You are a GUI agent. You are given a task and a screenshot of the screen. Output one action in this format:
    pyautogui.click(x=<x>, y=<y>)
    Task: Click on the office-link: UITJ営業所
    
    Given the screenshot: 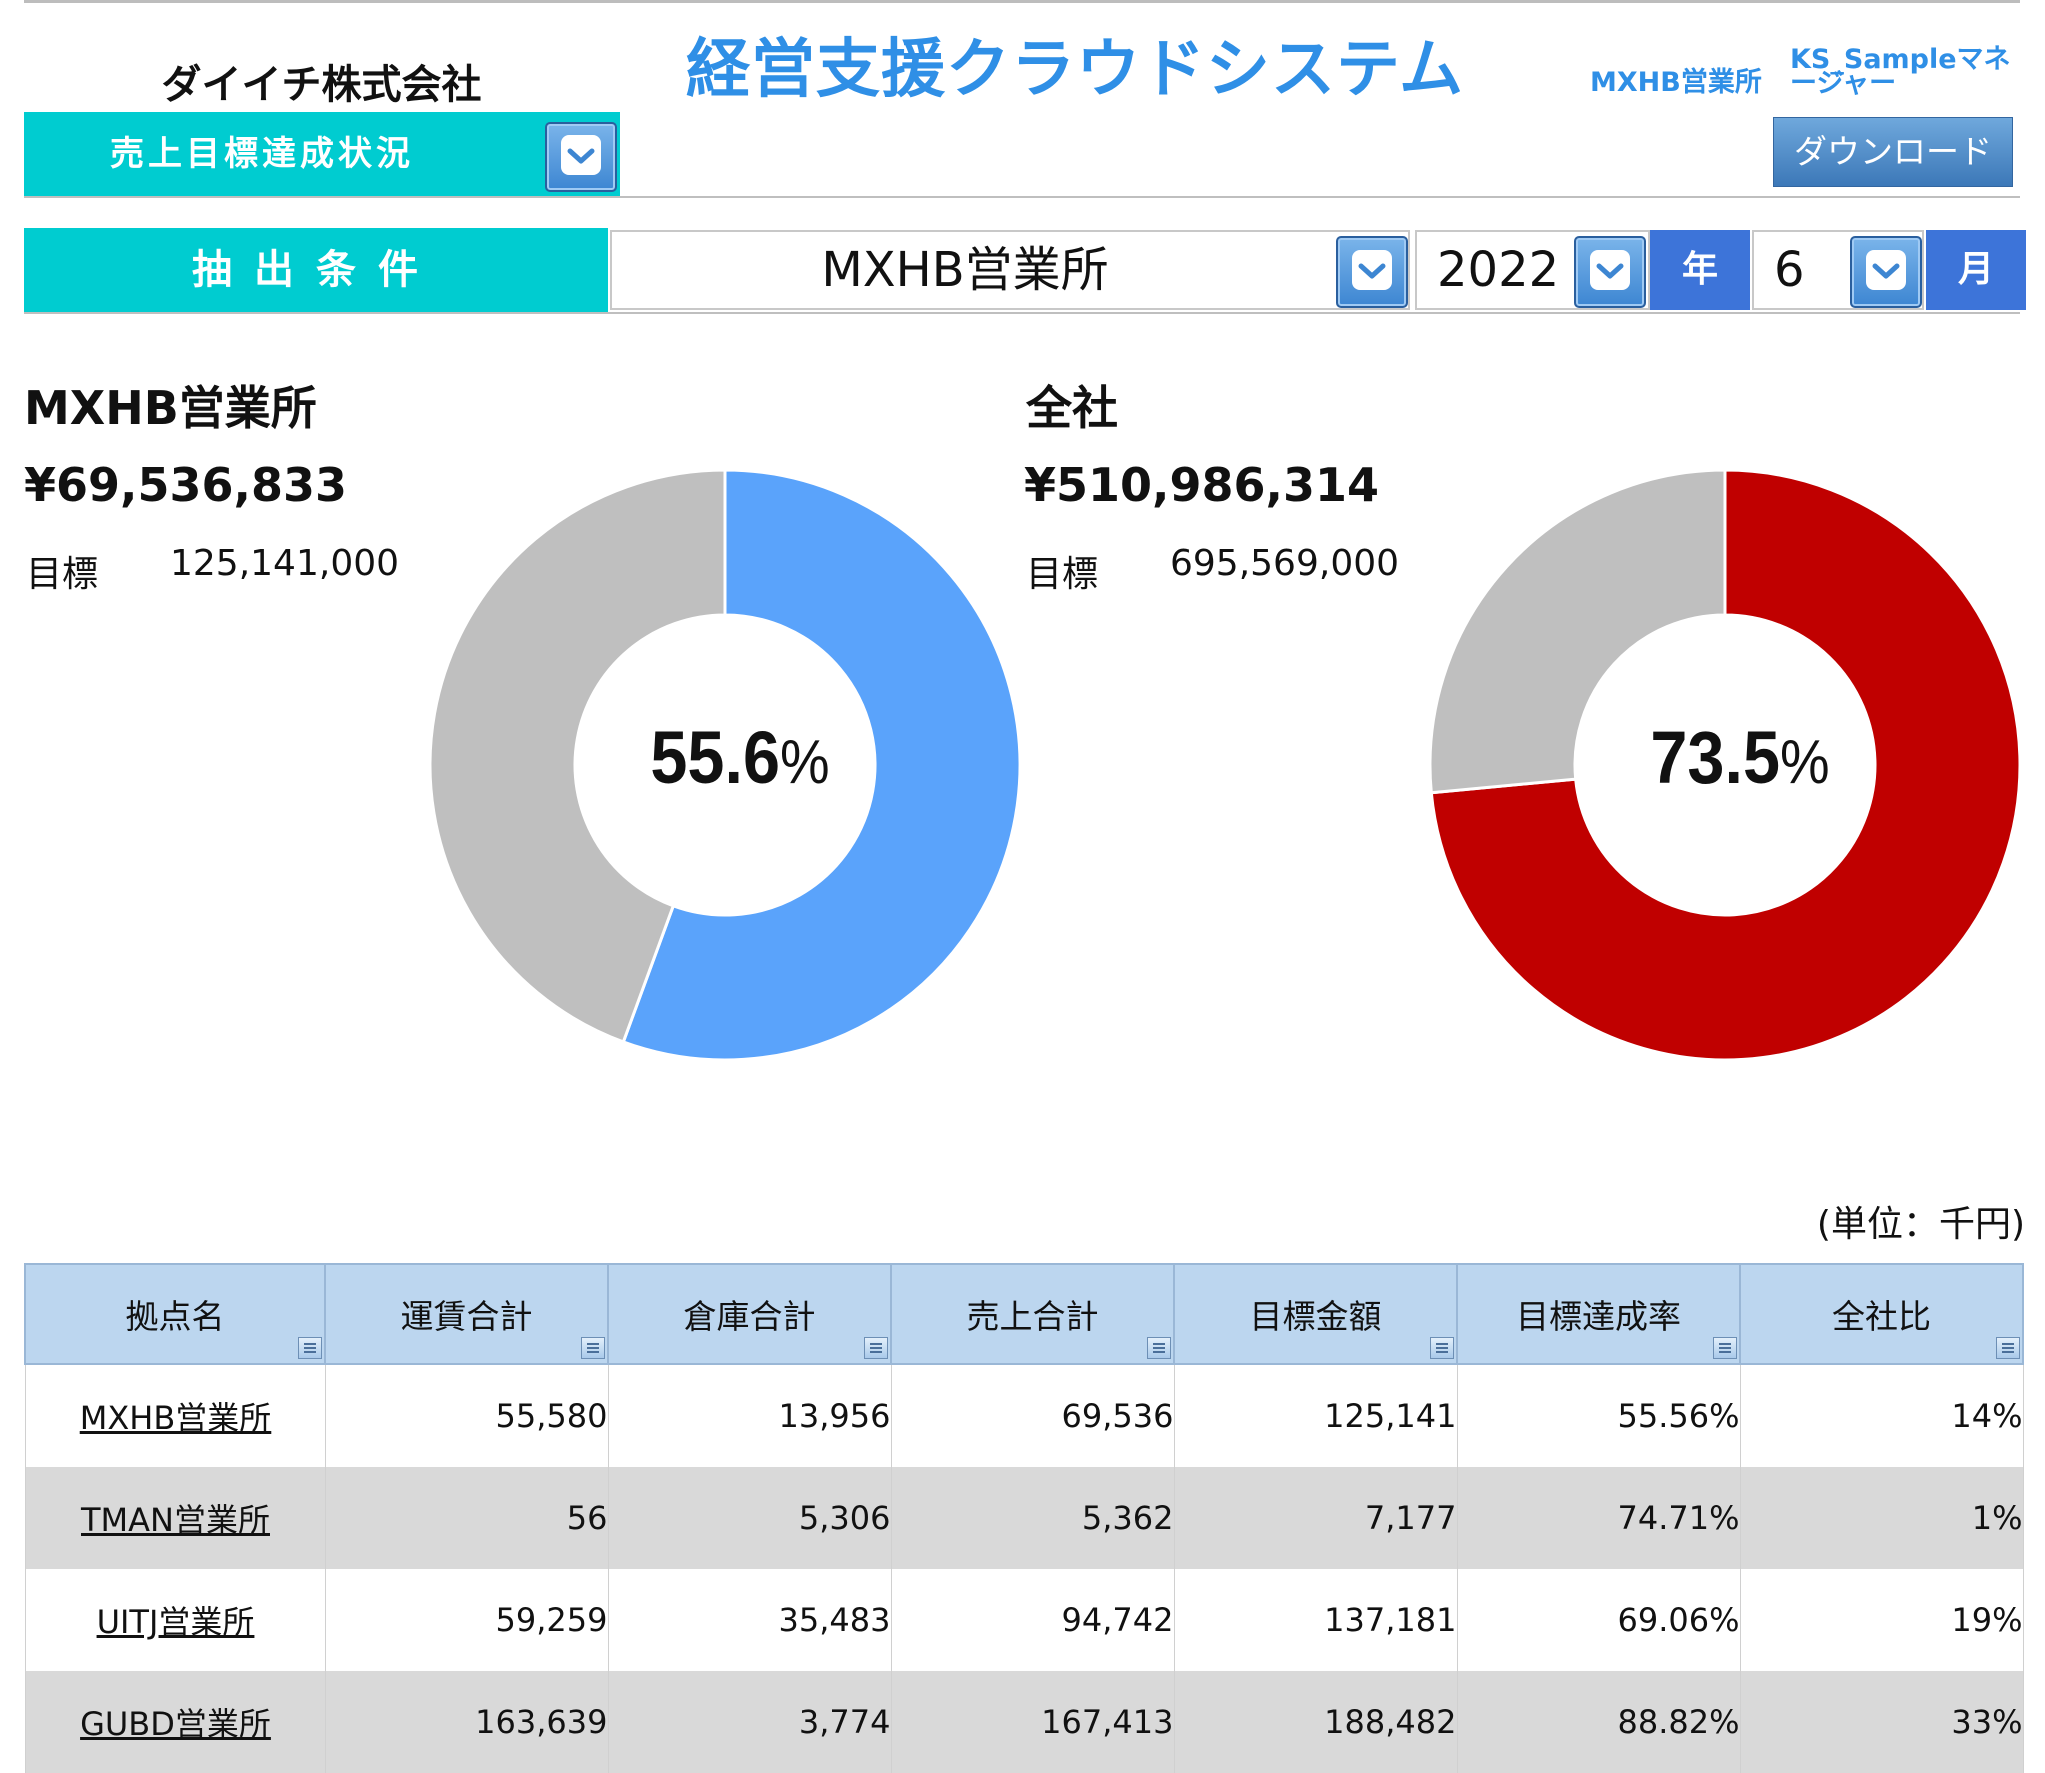 What is the action you would take?
    pyautogui.click(x=175, y=1620)
    